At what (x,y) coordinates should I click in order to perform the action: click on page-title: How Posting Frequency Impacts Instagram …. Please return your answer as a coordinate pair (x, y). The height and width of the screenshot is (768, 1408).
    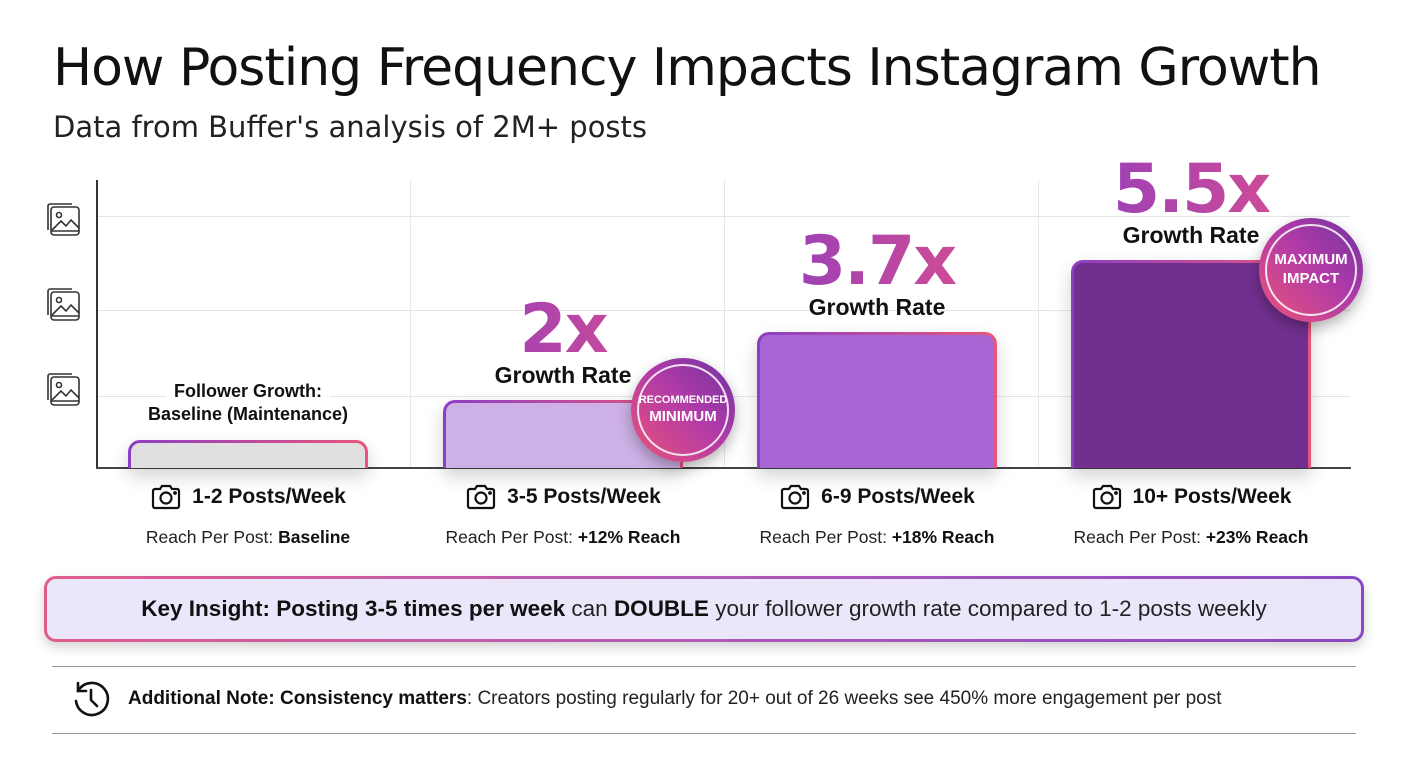
    Looking at the image, I should click on (687, 68).